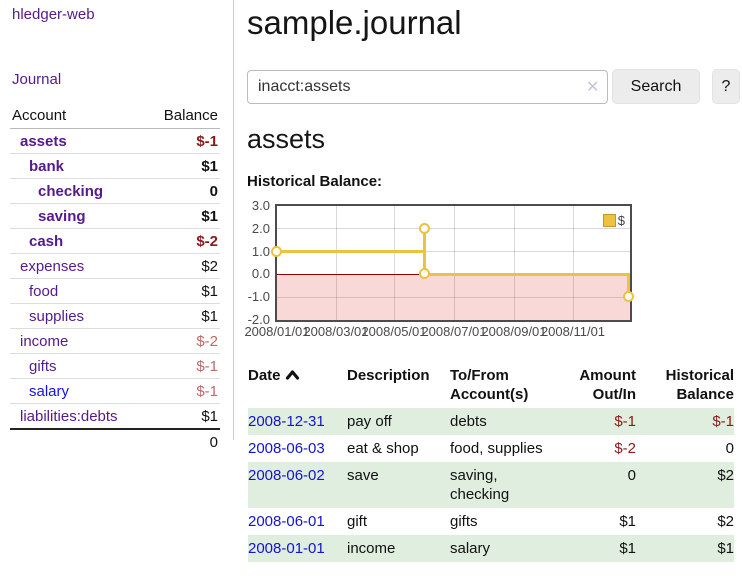 The image size is (742, 582). I want to click on transaction-description: save, so click(363, 475).